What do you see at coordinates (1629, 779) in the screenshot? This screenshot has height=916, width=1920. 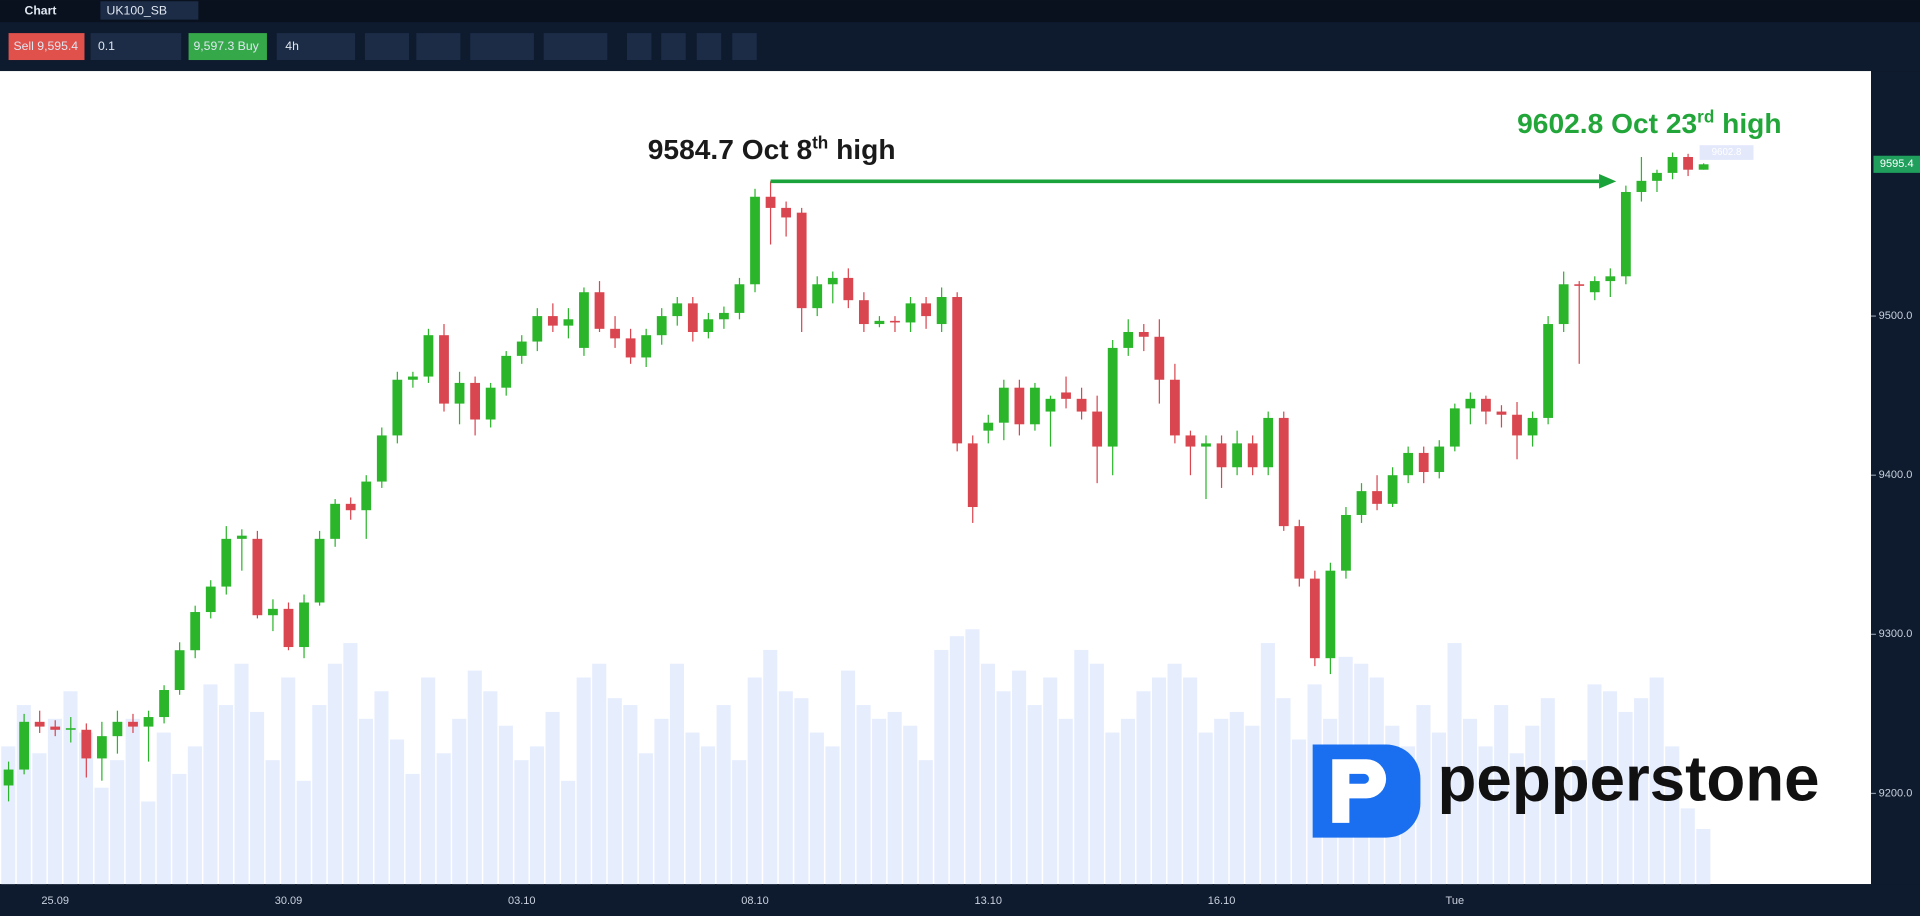 I see `watermark-text: pepperstone` at bounding box center [1629, 779].